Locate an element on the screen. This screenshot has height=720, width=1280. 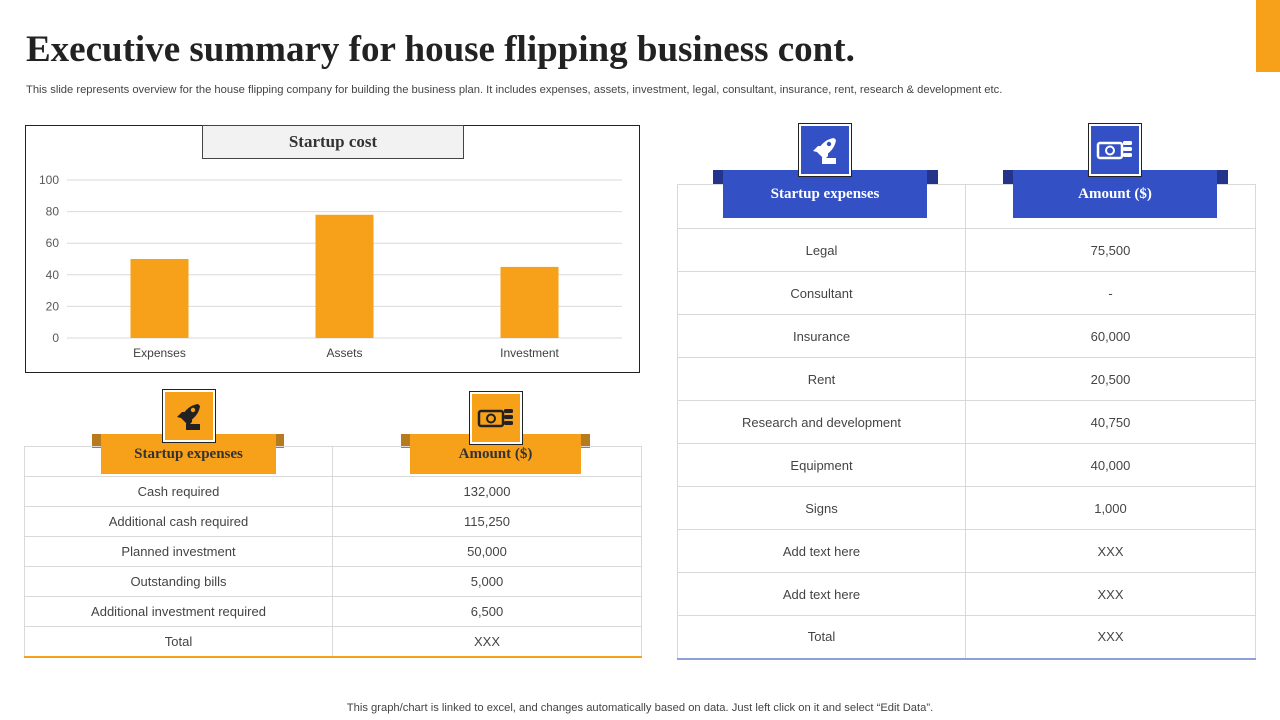
row-item-cell: Consultant is located at coordinates (821, 293).